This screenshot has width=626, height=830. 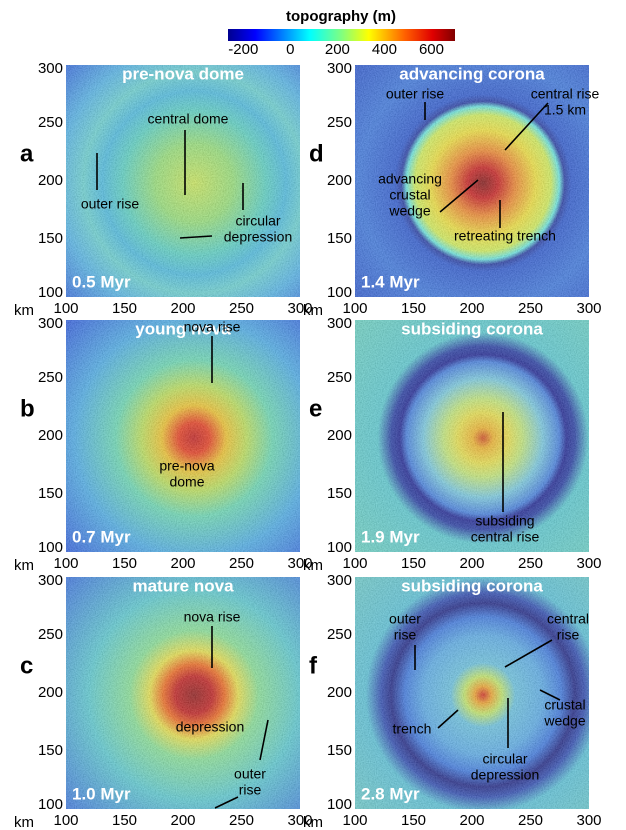 What do you see at coordinates (565, 110) in the screenshot?
I see `annotation: 1.5 km` at bounding box center [565, 110].